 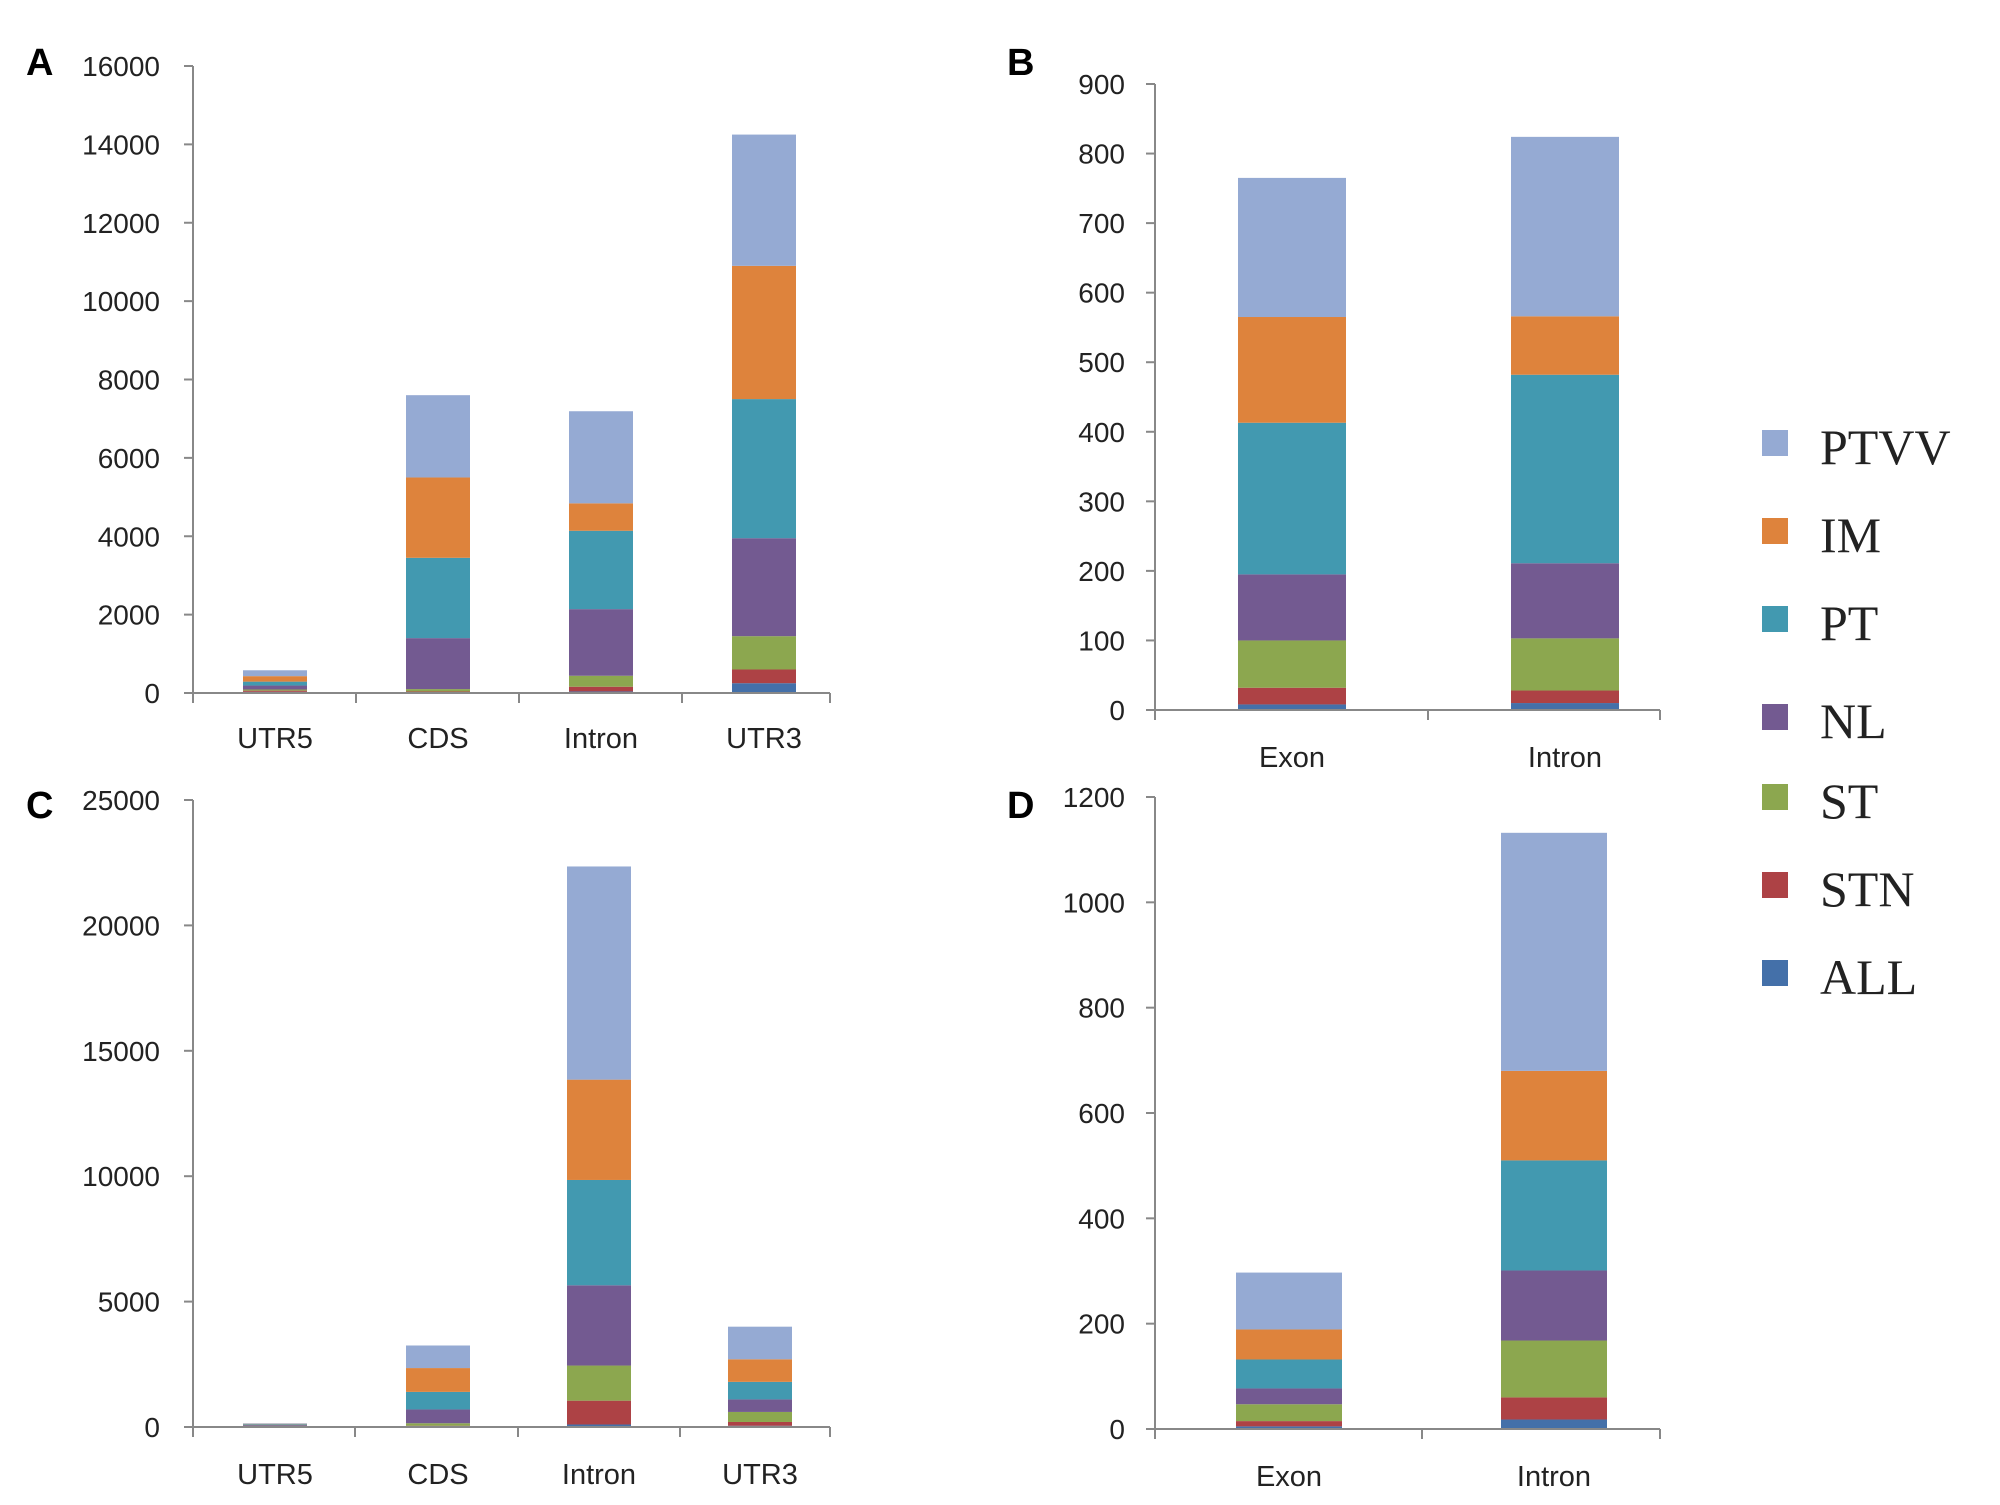 What do you see at coordinates (764, 688) in the screenshot?
I see `bar-utr3-all` at bounding box center [764, 688].